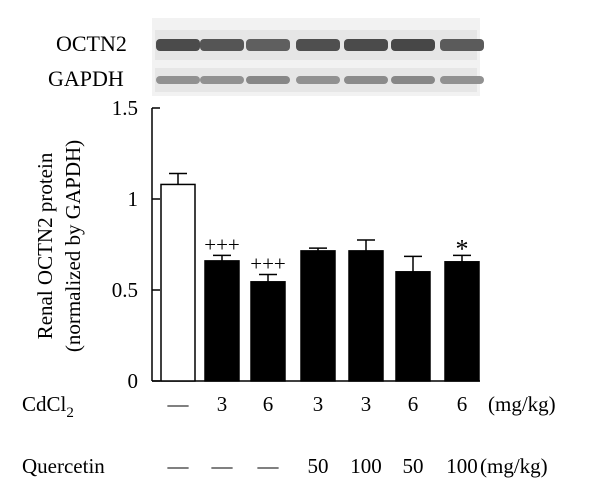  Describe the element at coordinates (133, 199) in the screenshot. I see `y-tick-label: 1` at that location.